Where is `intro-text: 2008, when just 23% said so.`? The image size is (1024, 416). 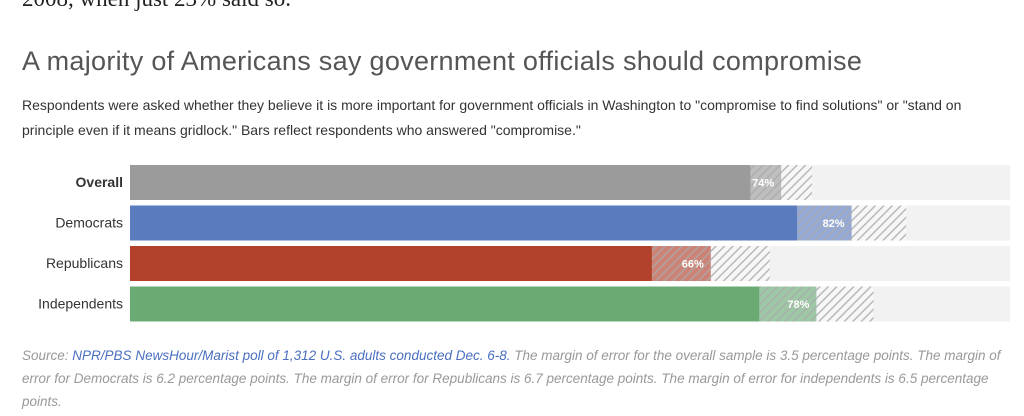 intro-text: 2008, when just 23% said so. is located at coordinates (156, 6).